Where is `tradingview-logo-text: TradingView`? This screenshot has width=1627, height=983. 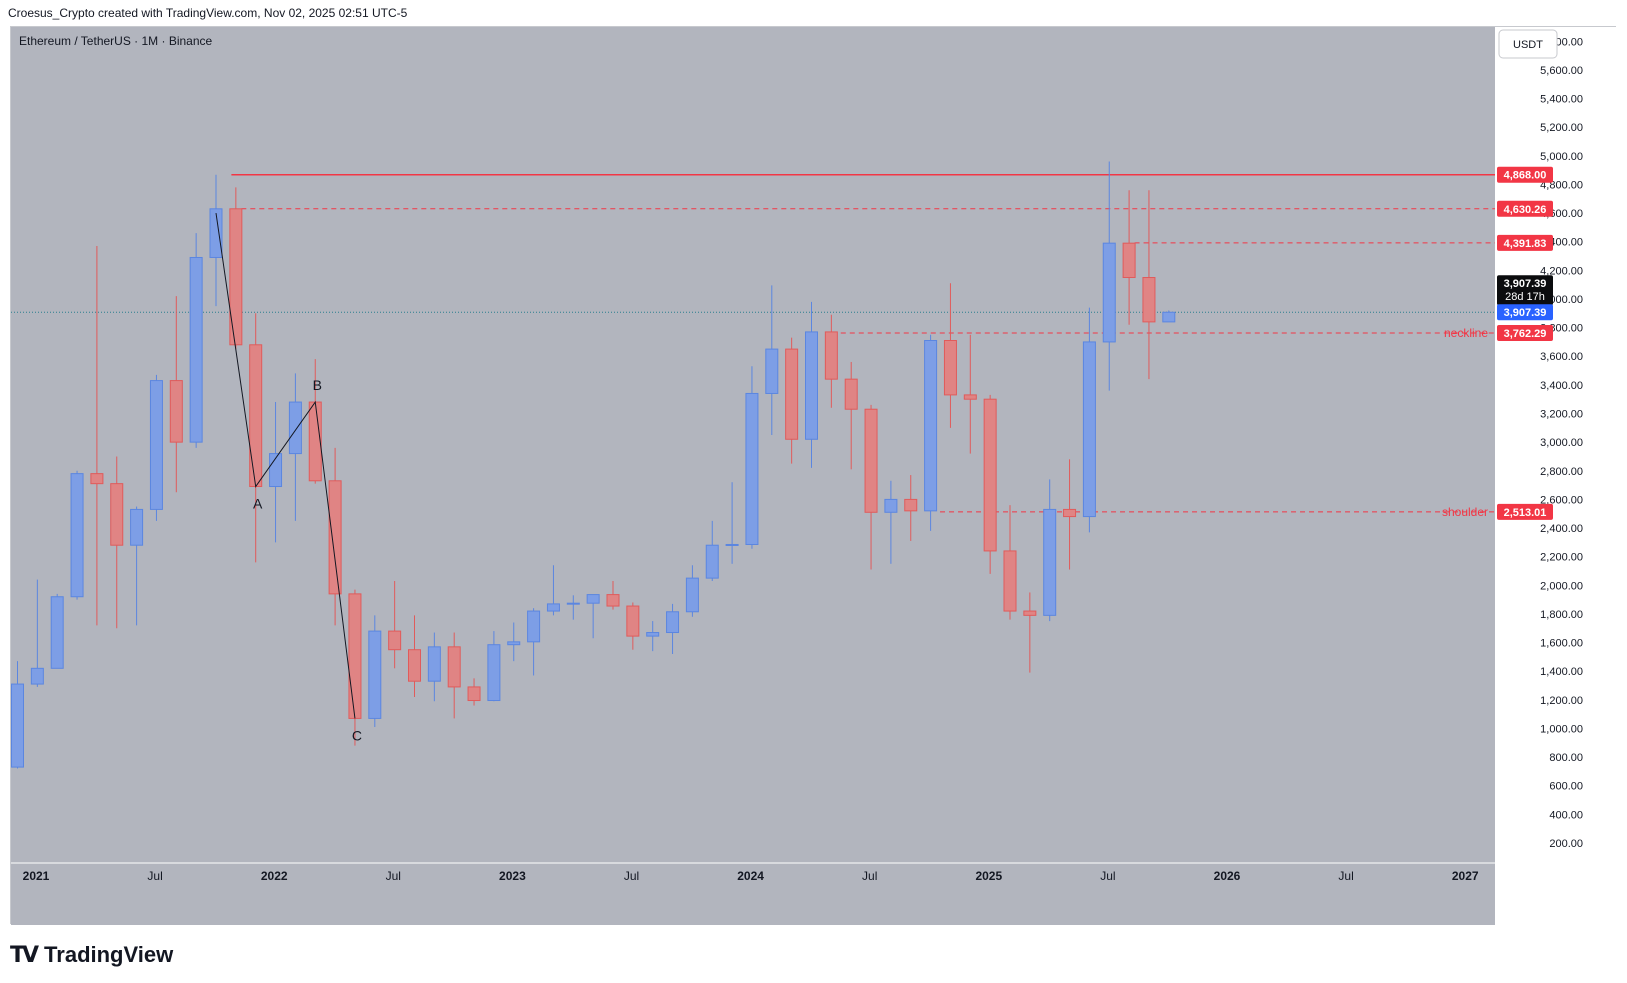 tradingview-logo-text: TradingView is located at coordinates (109, 954).